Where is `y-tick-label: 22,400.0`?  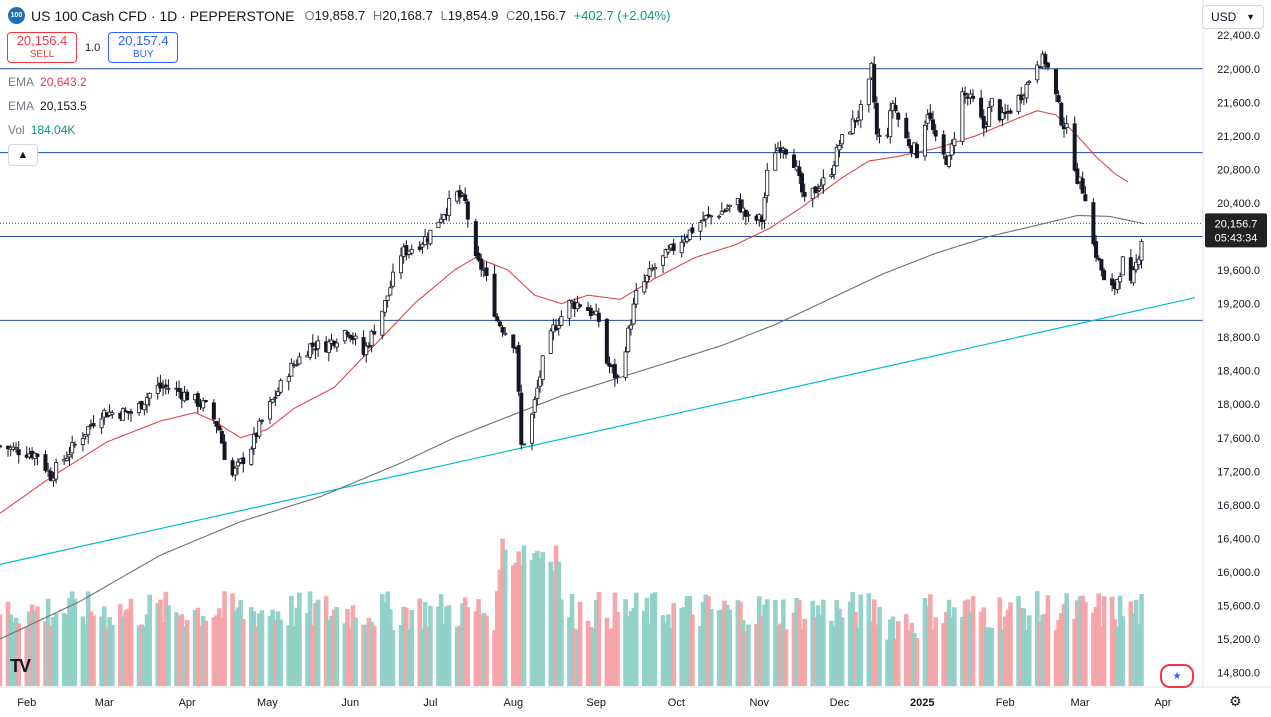 y-tick-label: 22,400.0 is located at coordinates (1238, 36).